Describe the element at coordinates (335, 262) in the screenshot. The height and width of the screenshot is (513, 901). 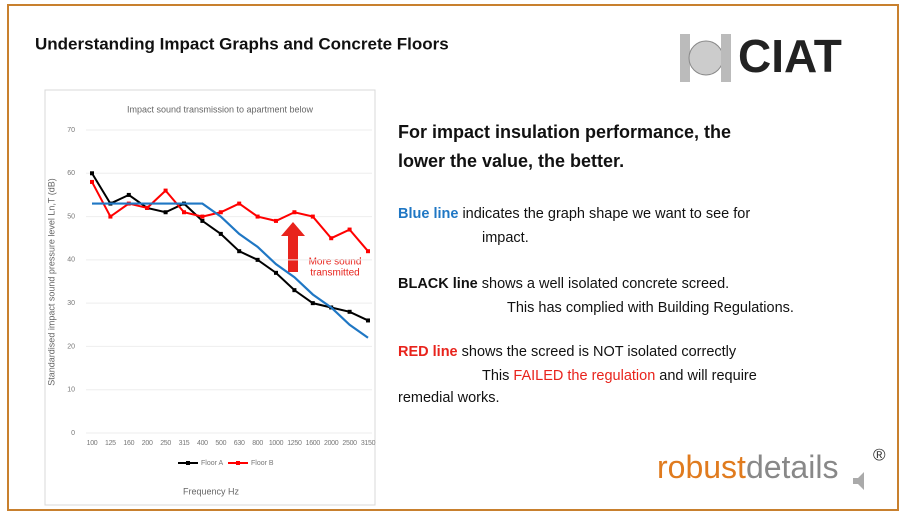
I see `annotation: More sound` at that location.